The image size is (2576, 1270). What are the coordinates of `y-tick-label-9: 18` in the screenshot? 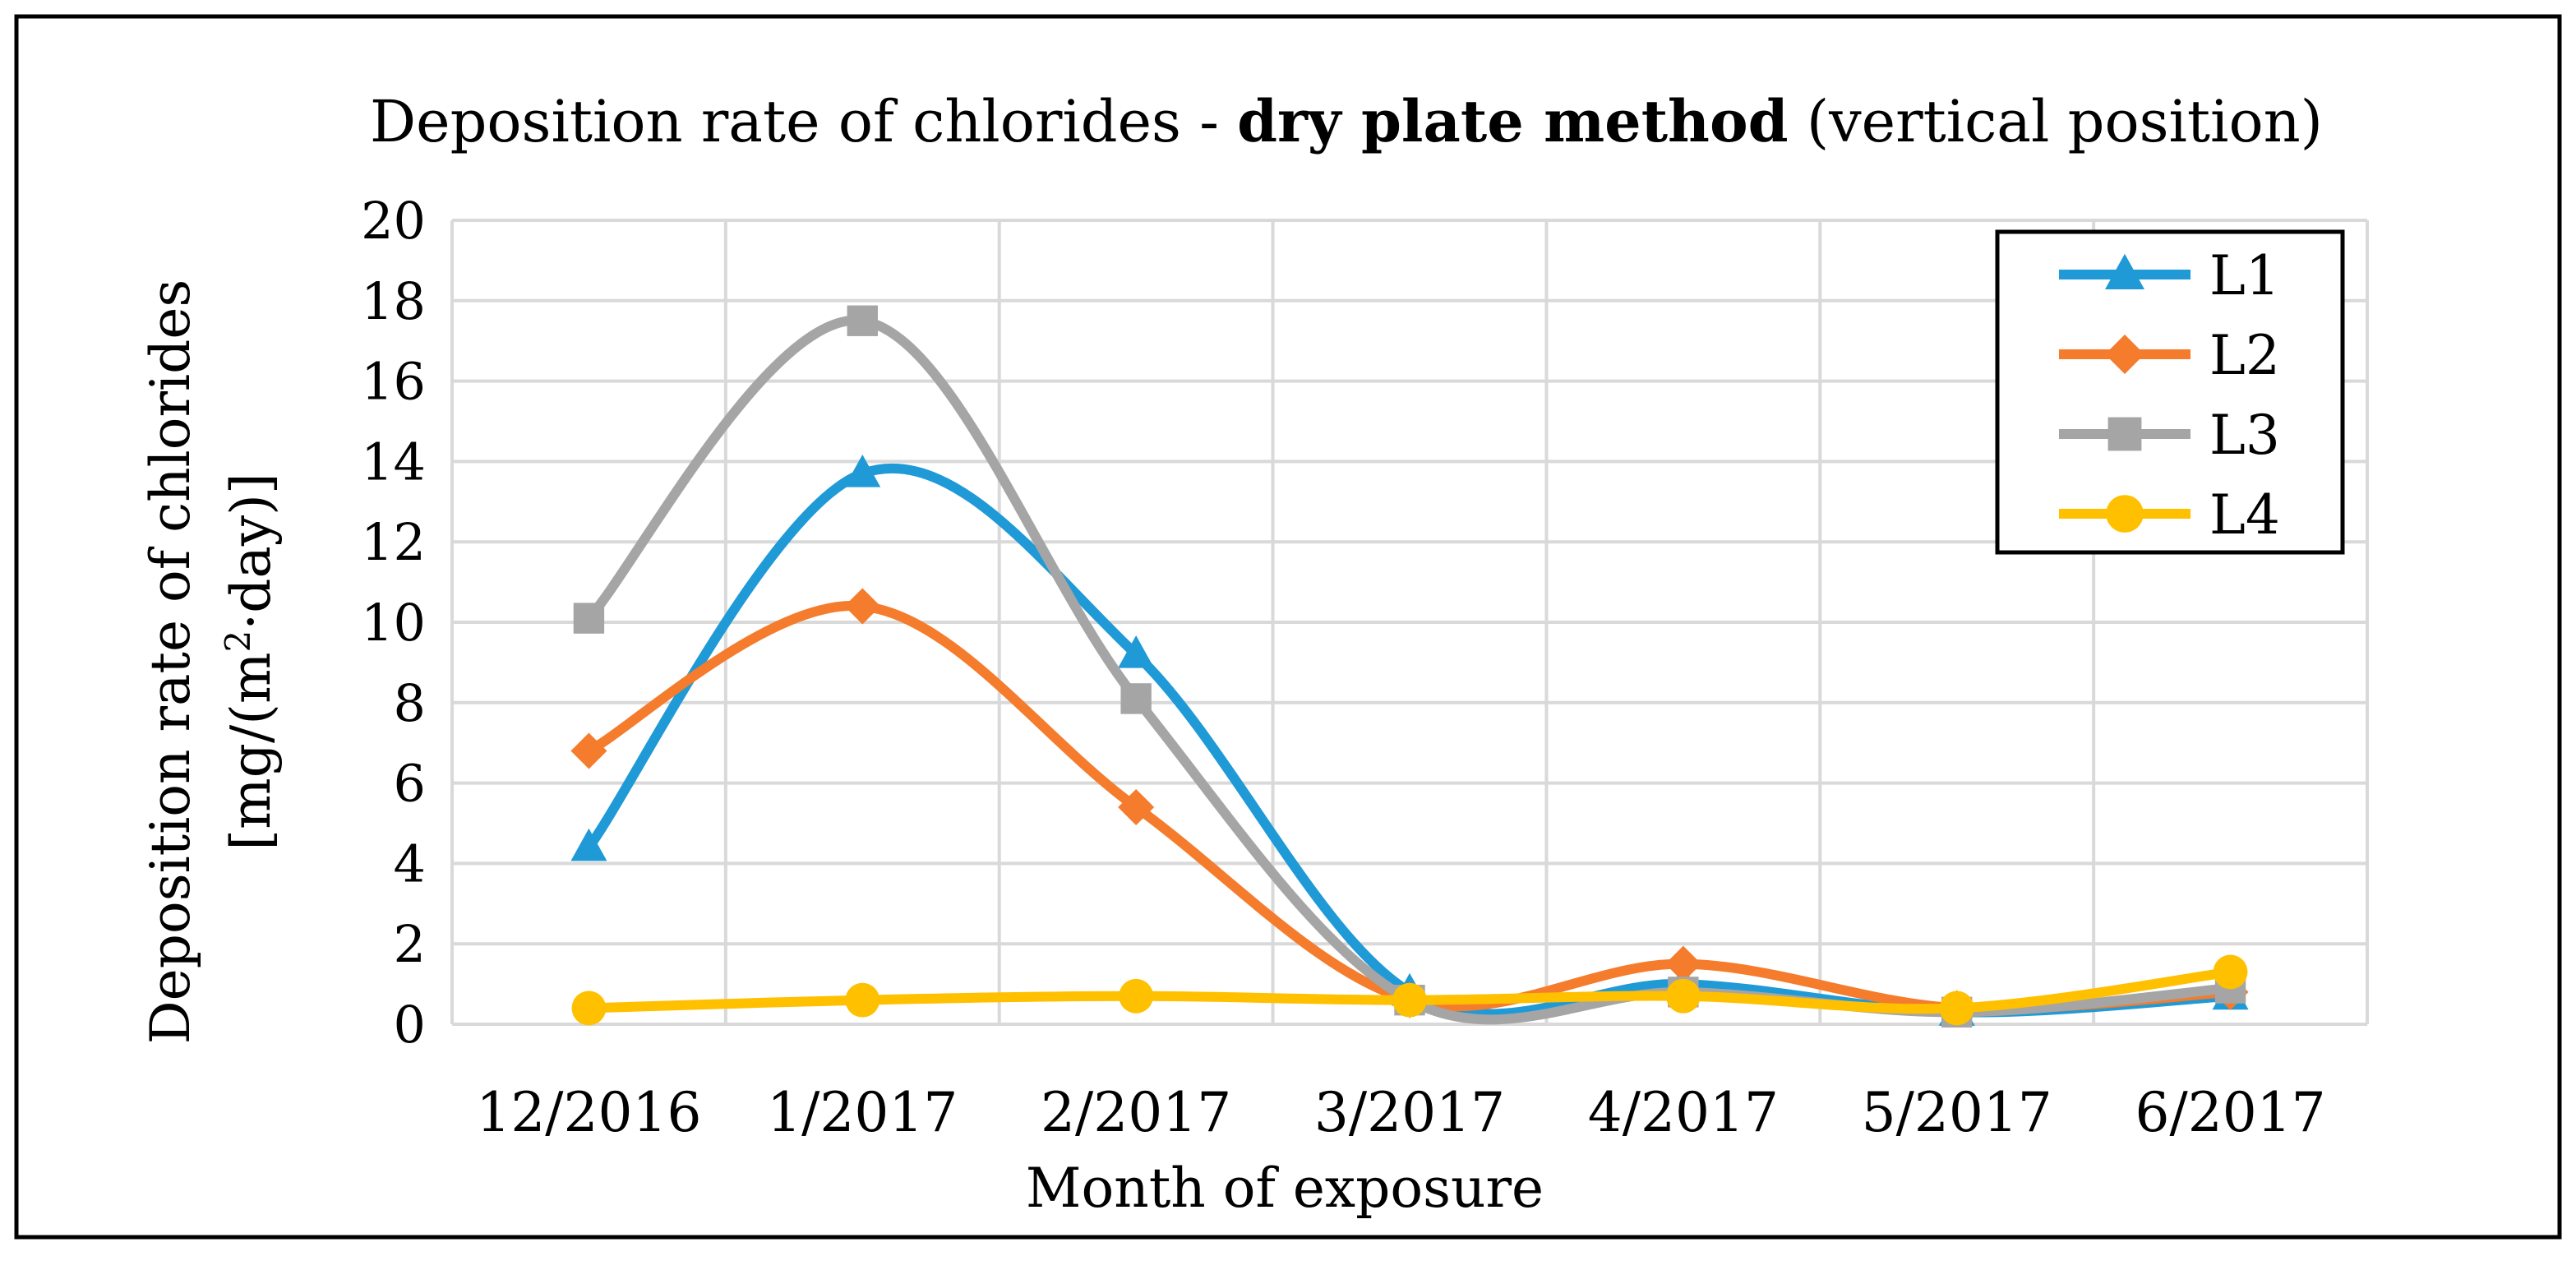 It's located at (394, 301).